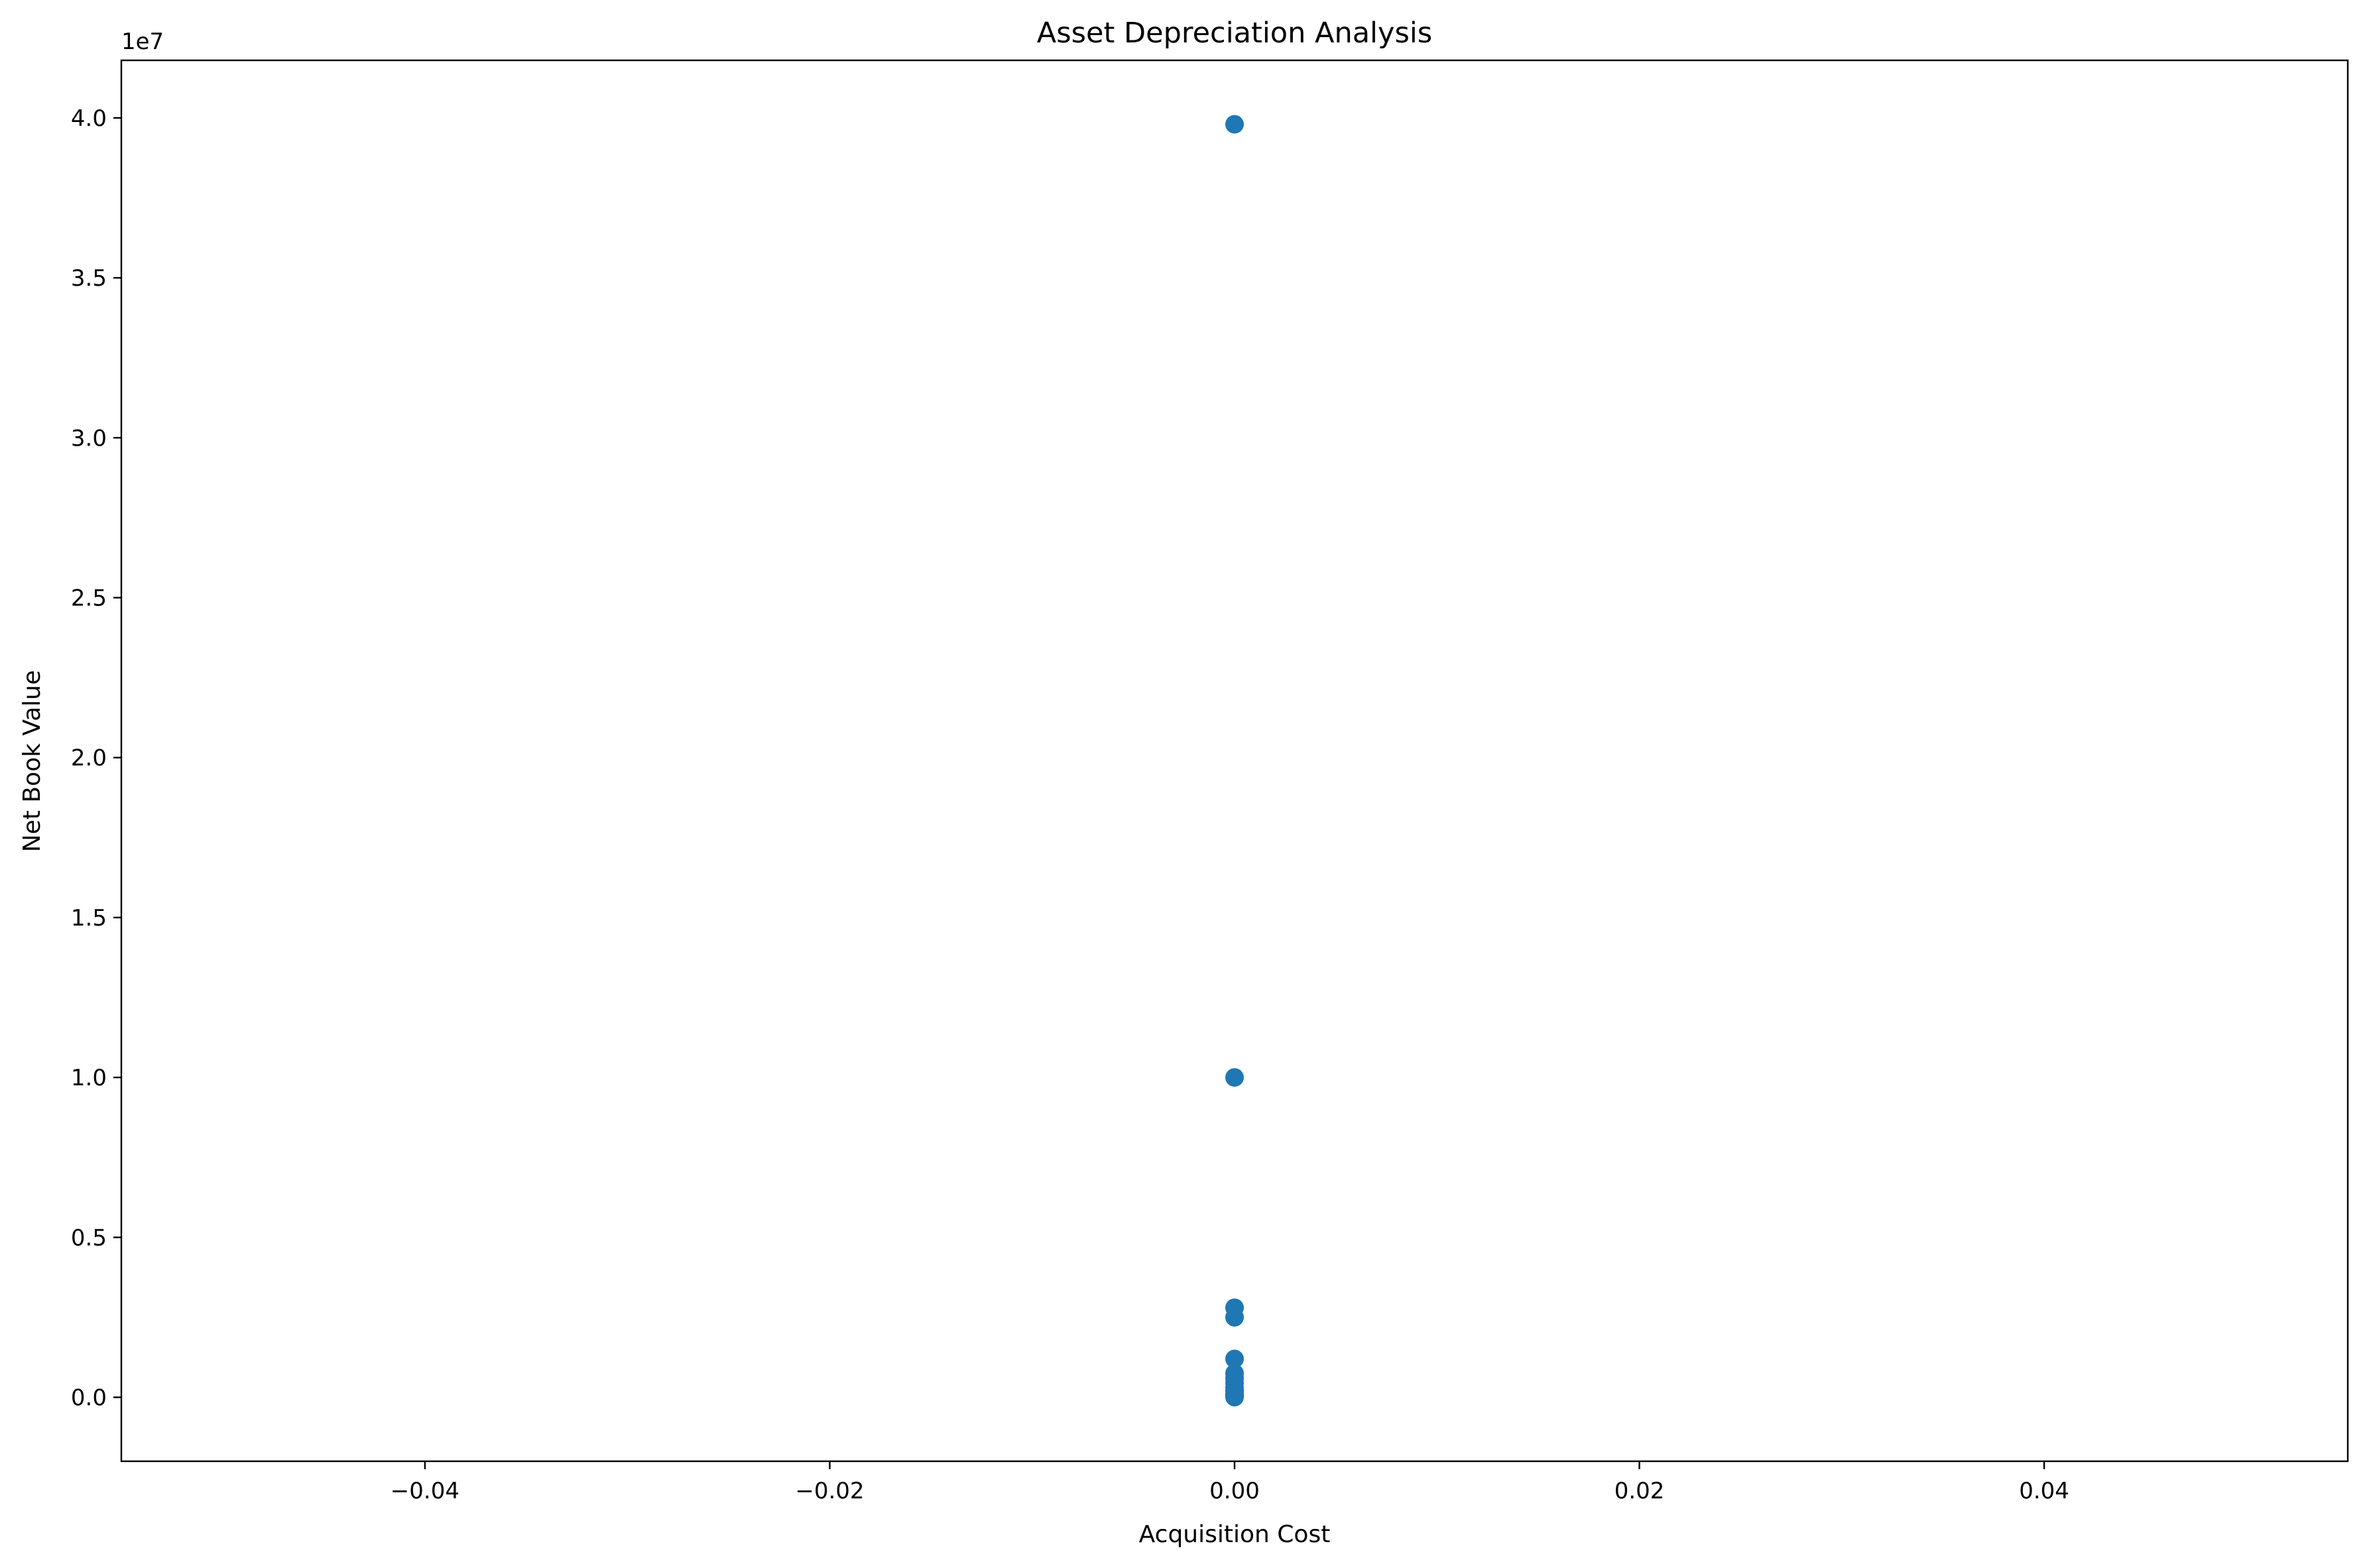 This screenshot has width=2367, height=1568. What do you see at coordinates (89, 758) in the screenshot?
I see `y-tick-label: 2.0` at bounding box center [89, 758].